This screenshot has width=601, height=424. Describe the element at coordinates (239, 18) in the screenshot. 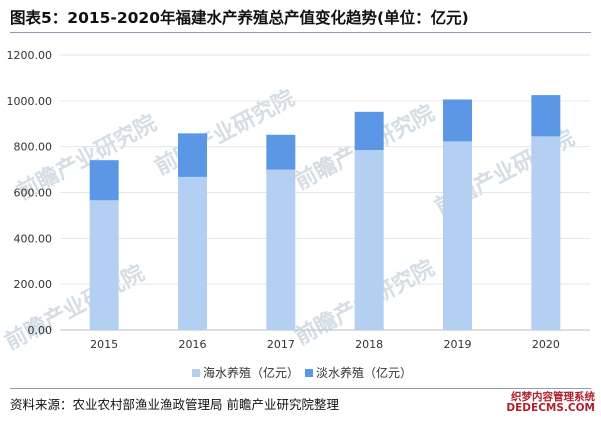

I see `chart-title: 图表5：2015-2020年福建水产养殖总产值变化趋势(单位：亿元)` at that location.